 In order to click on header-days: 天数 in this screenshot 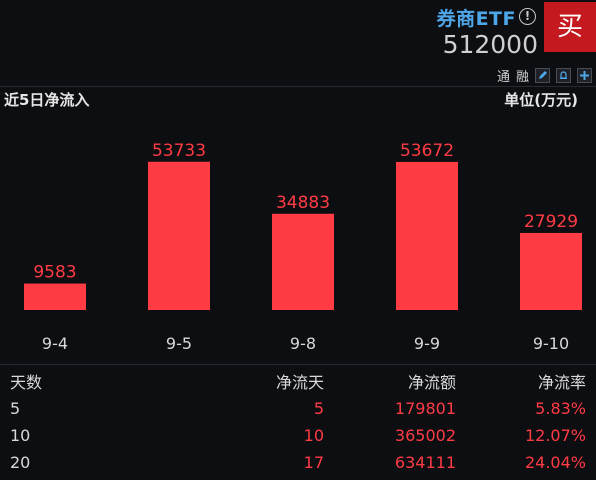, I will do `click(26, 382)`.